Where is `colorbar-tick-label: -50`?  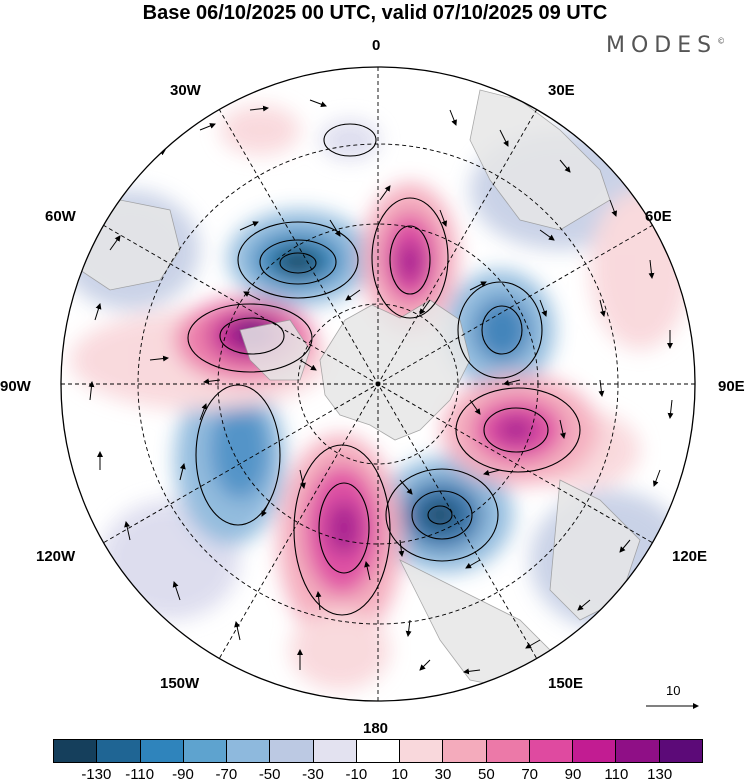
colorbar-tick-label: -50 is located at coordinates (269, 774).